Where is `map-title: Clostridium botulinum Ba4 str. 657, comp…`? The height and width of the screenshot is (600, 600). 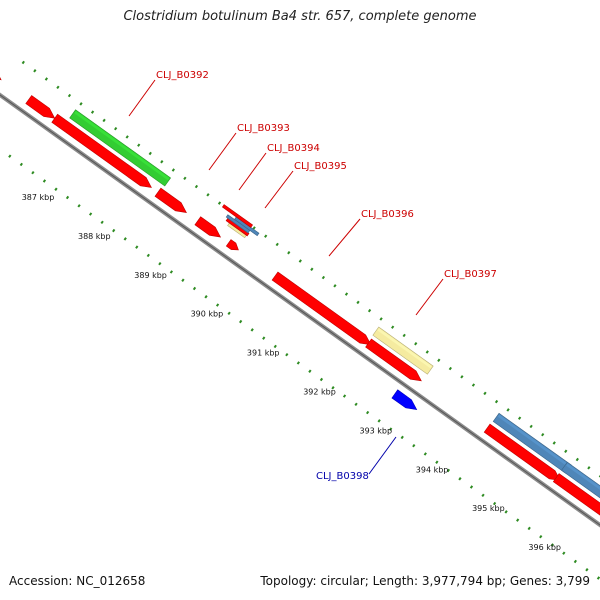
map-title: Clostridium botulinum Ba4 str. 657, comp… is located at coordinates (300, 16).